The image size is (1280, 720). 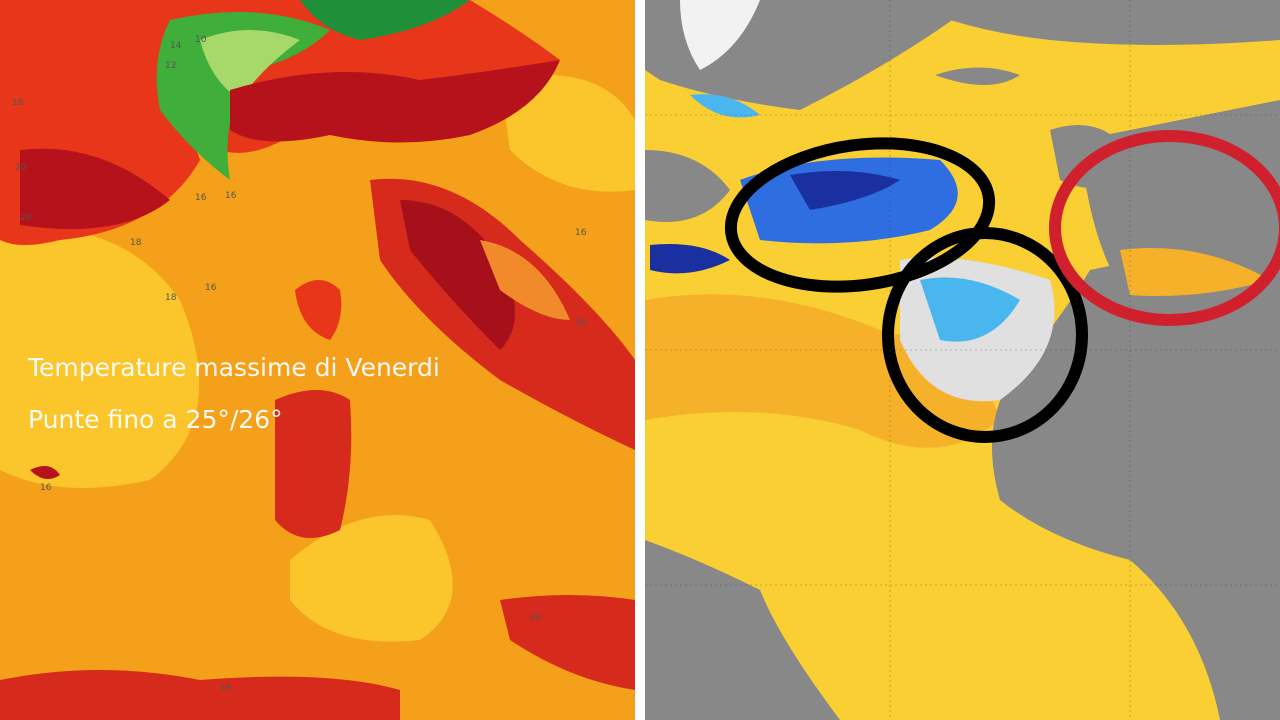 I want to click on caption: Punte fino a 25°/26°, so click(x=155, y=419).